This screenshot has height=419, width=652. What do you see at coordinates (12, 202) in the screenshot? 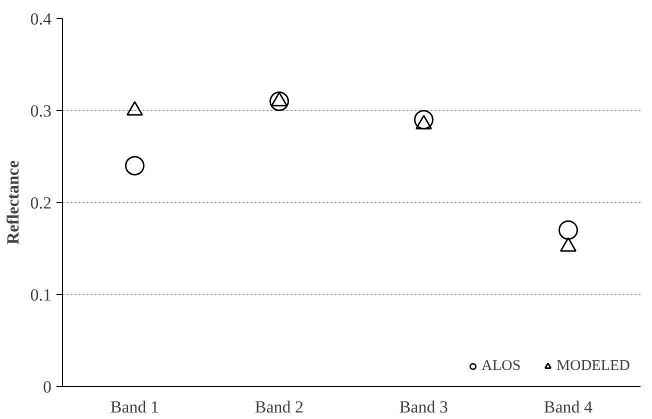
I see `y-axis-title: Reflectance` at bounding box center [12, 202].